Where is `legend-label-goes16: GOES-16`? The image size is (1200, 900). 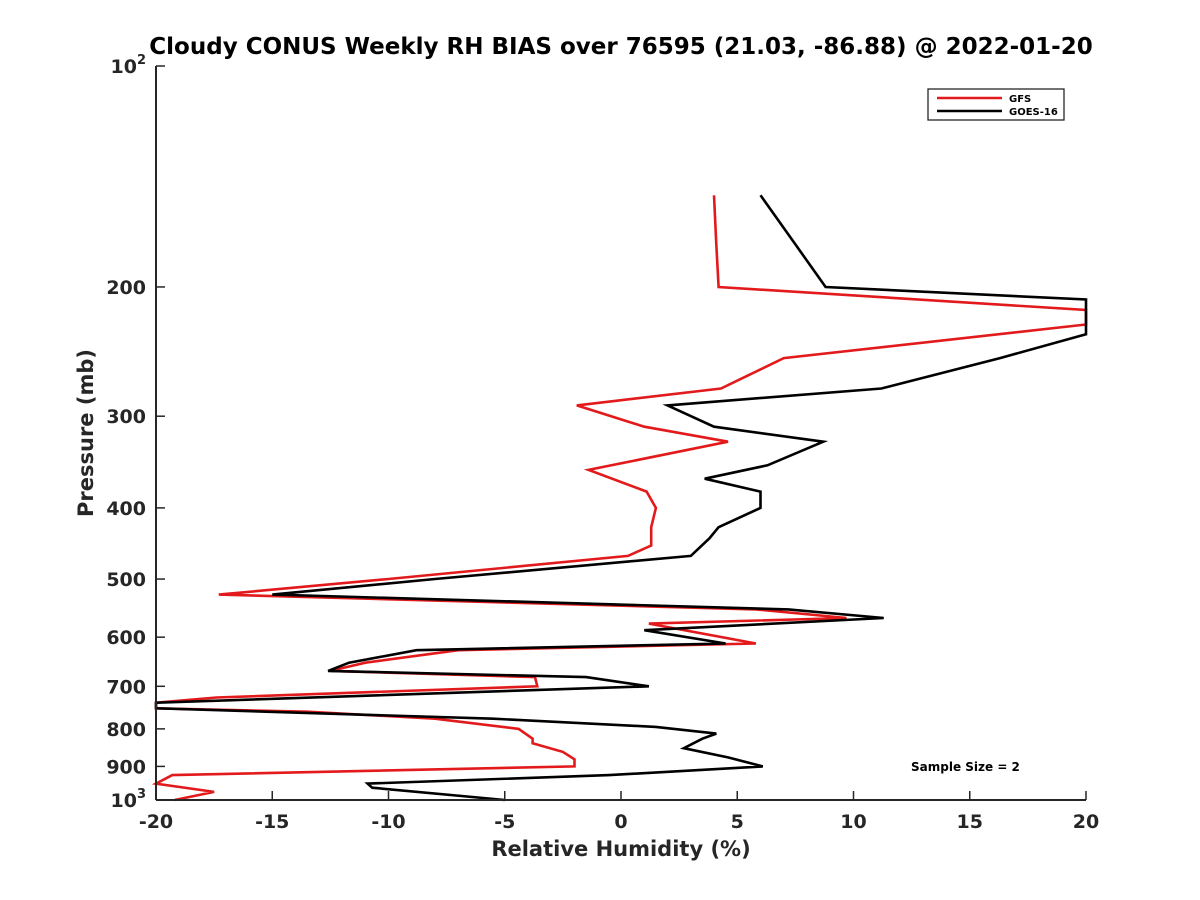
legend-label-goes16: GOES-16 is located at coordinates (1033, 112).